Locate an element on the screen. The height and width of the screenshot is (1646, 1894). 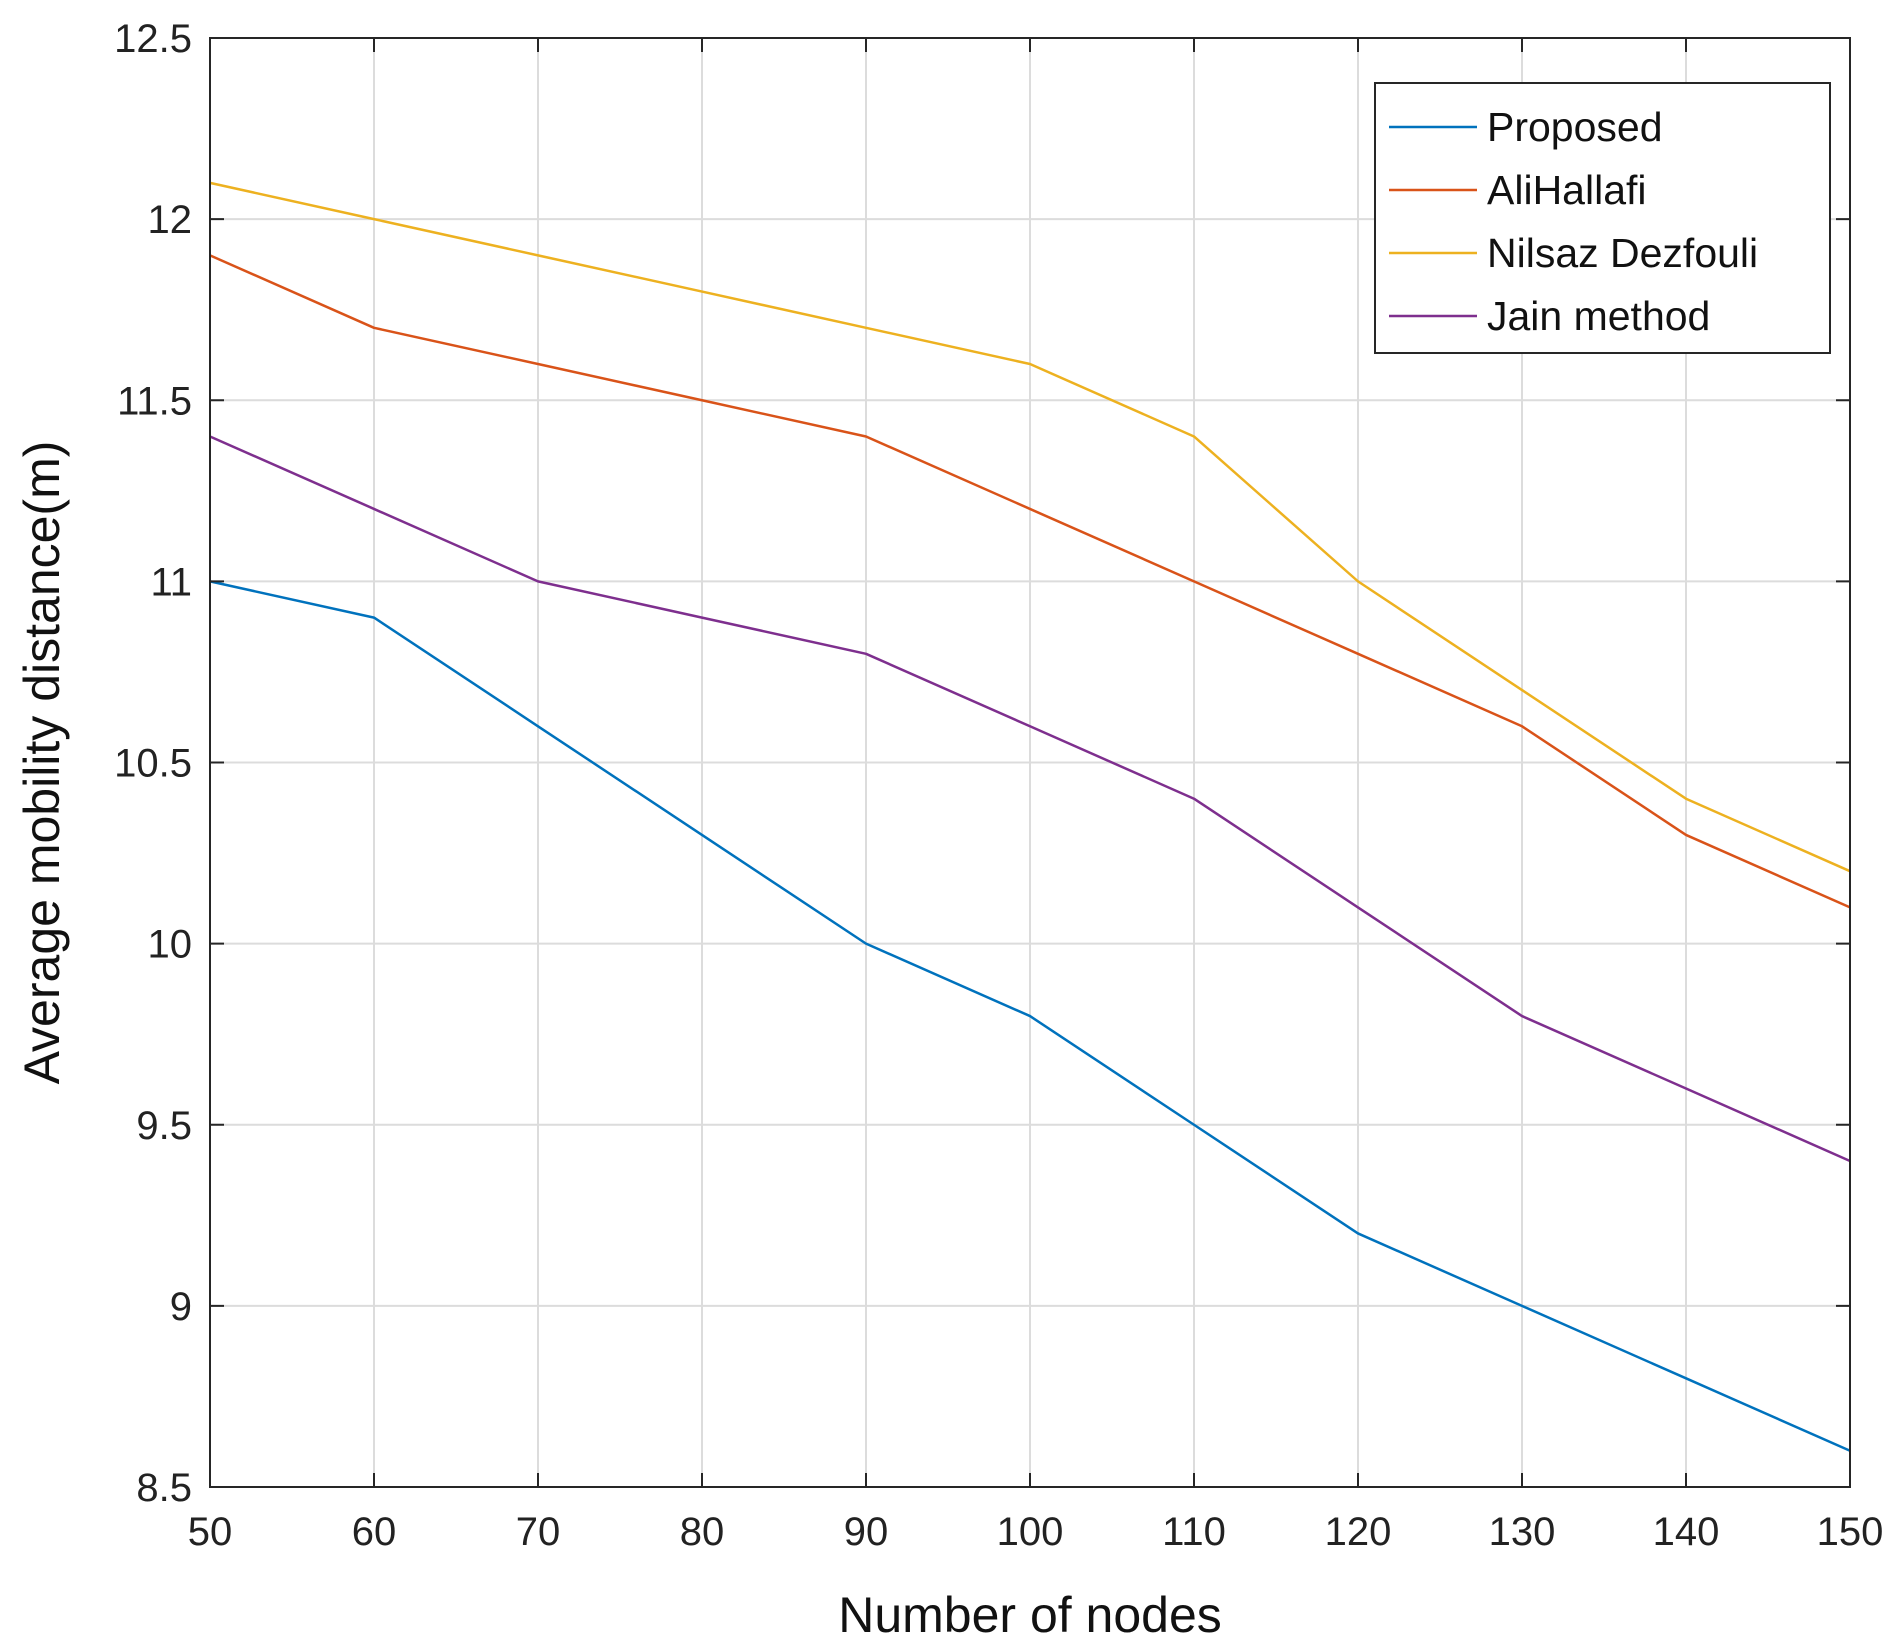
x-tick-labels: 50 60 70 80 90 100 110 120 130 140 150 is located at coordinates (1036, 1532).